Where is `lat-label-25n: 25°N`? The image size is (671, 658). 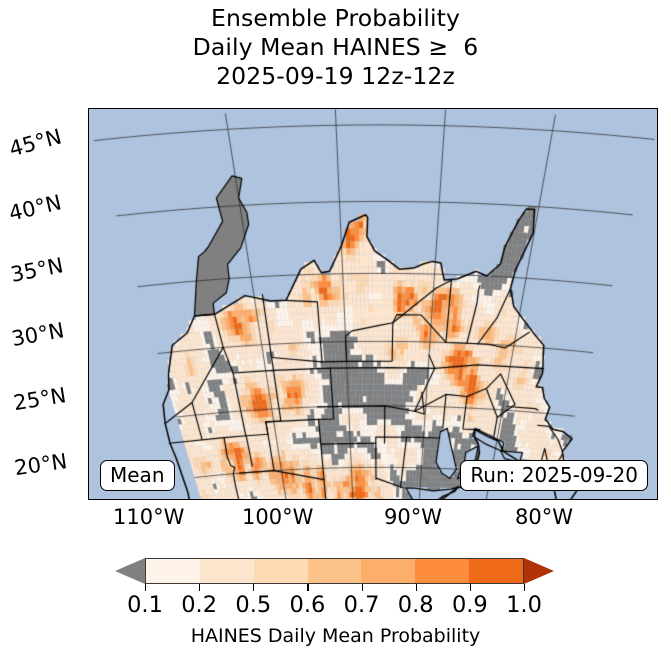
lat-label-25n: 25°N is located at coordinates (39, 399).